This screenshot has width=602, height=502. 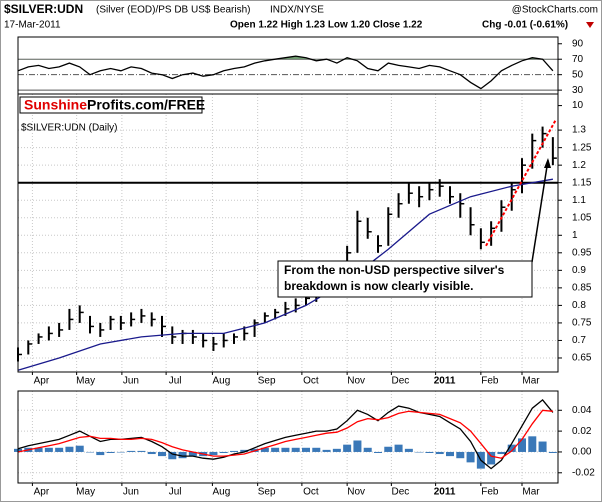 I want to click on panel, so click(x=288, y=65).